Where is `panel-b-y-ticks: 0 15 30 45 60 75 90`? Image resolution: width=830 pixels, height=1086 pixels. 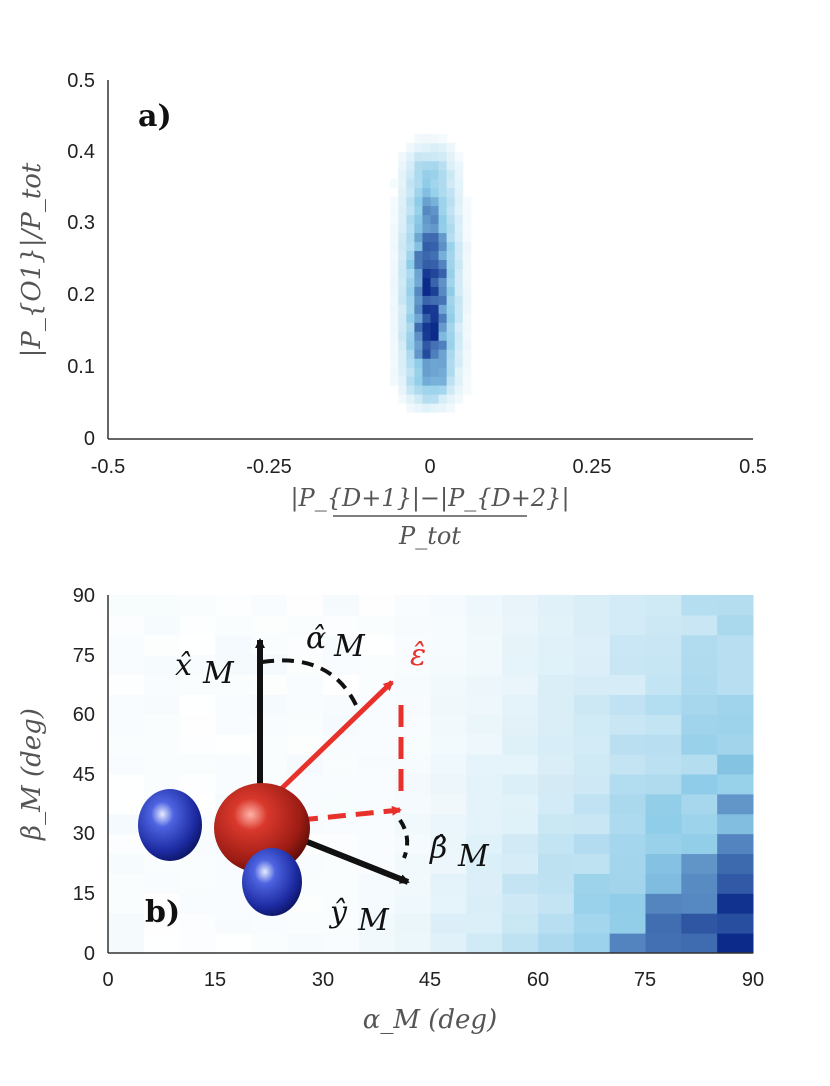
panel-b-y-ticks: 0 15 30 45 60 75 90 is located at coordinates (84, 775).